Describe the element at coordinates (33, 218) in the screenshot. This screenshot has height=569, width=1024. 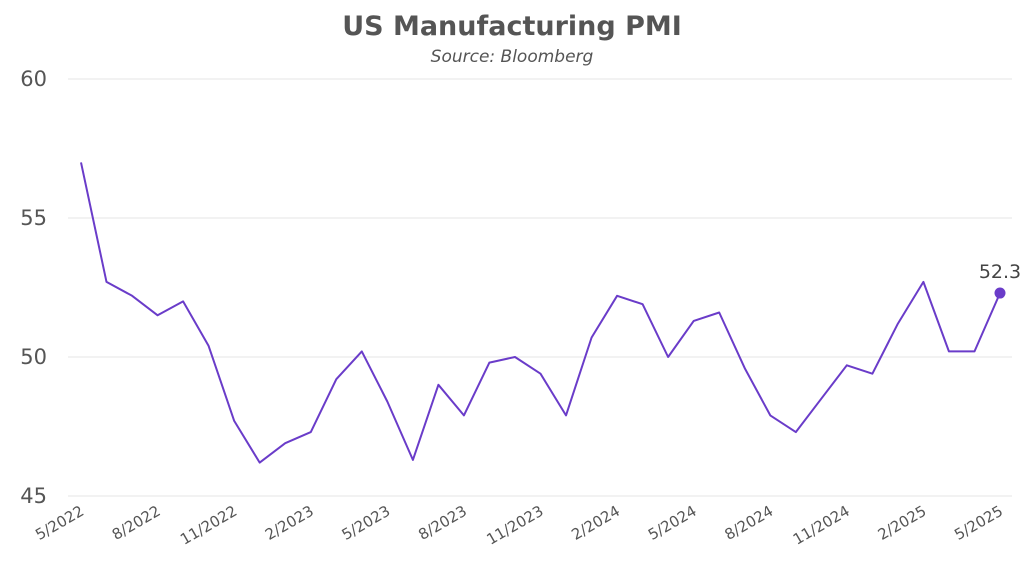
I see `y-tick-label: 55` at that location.